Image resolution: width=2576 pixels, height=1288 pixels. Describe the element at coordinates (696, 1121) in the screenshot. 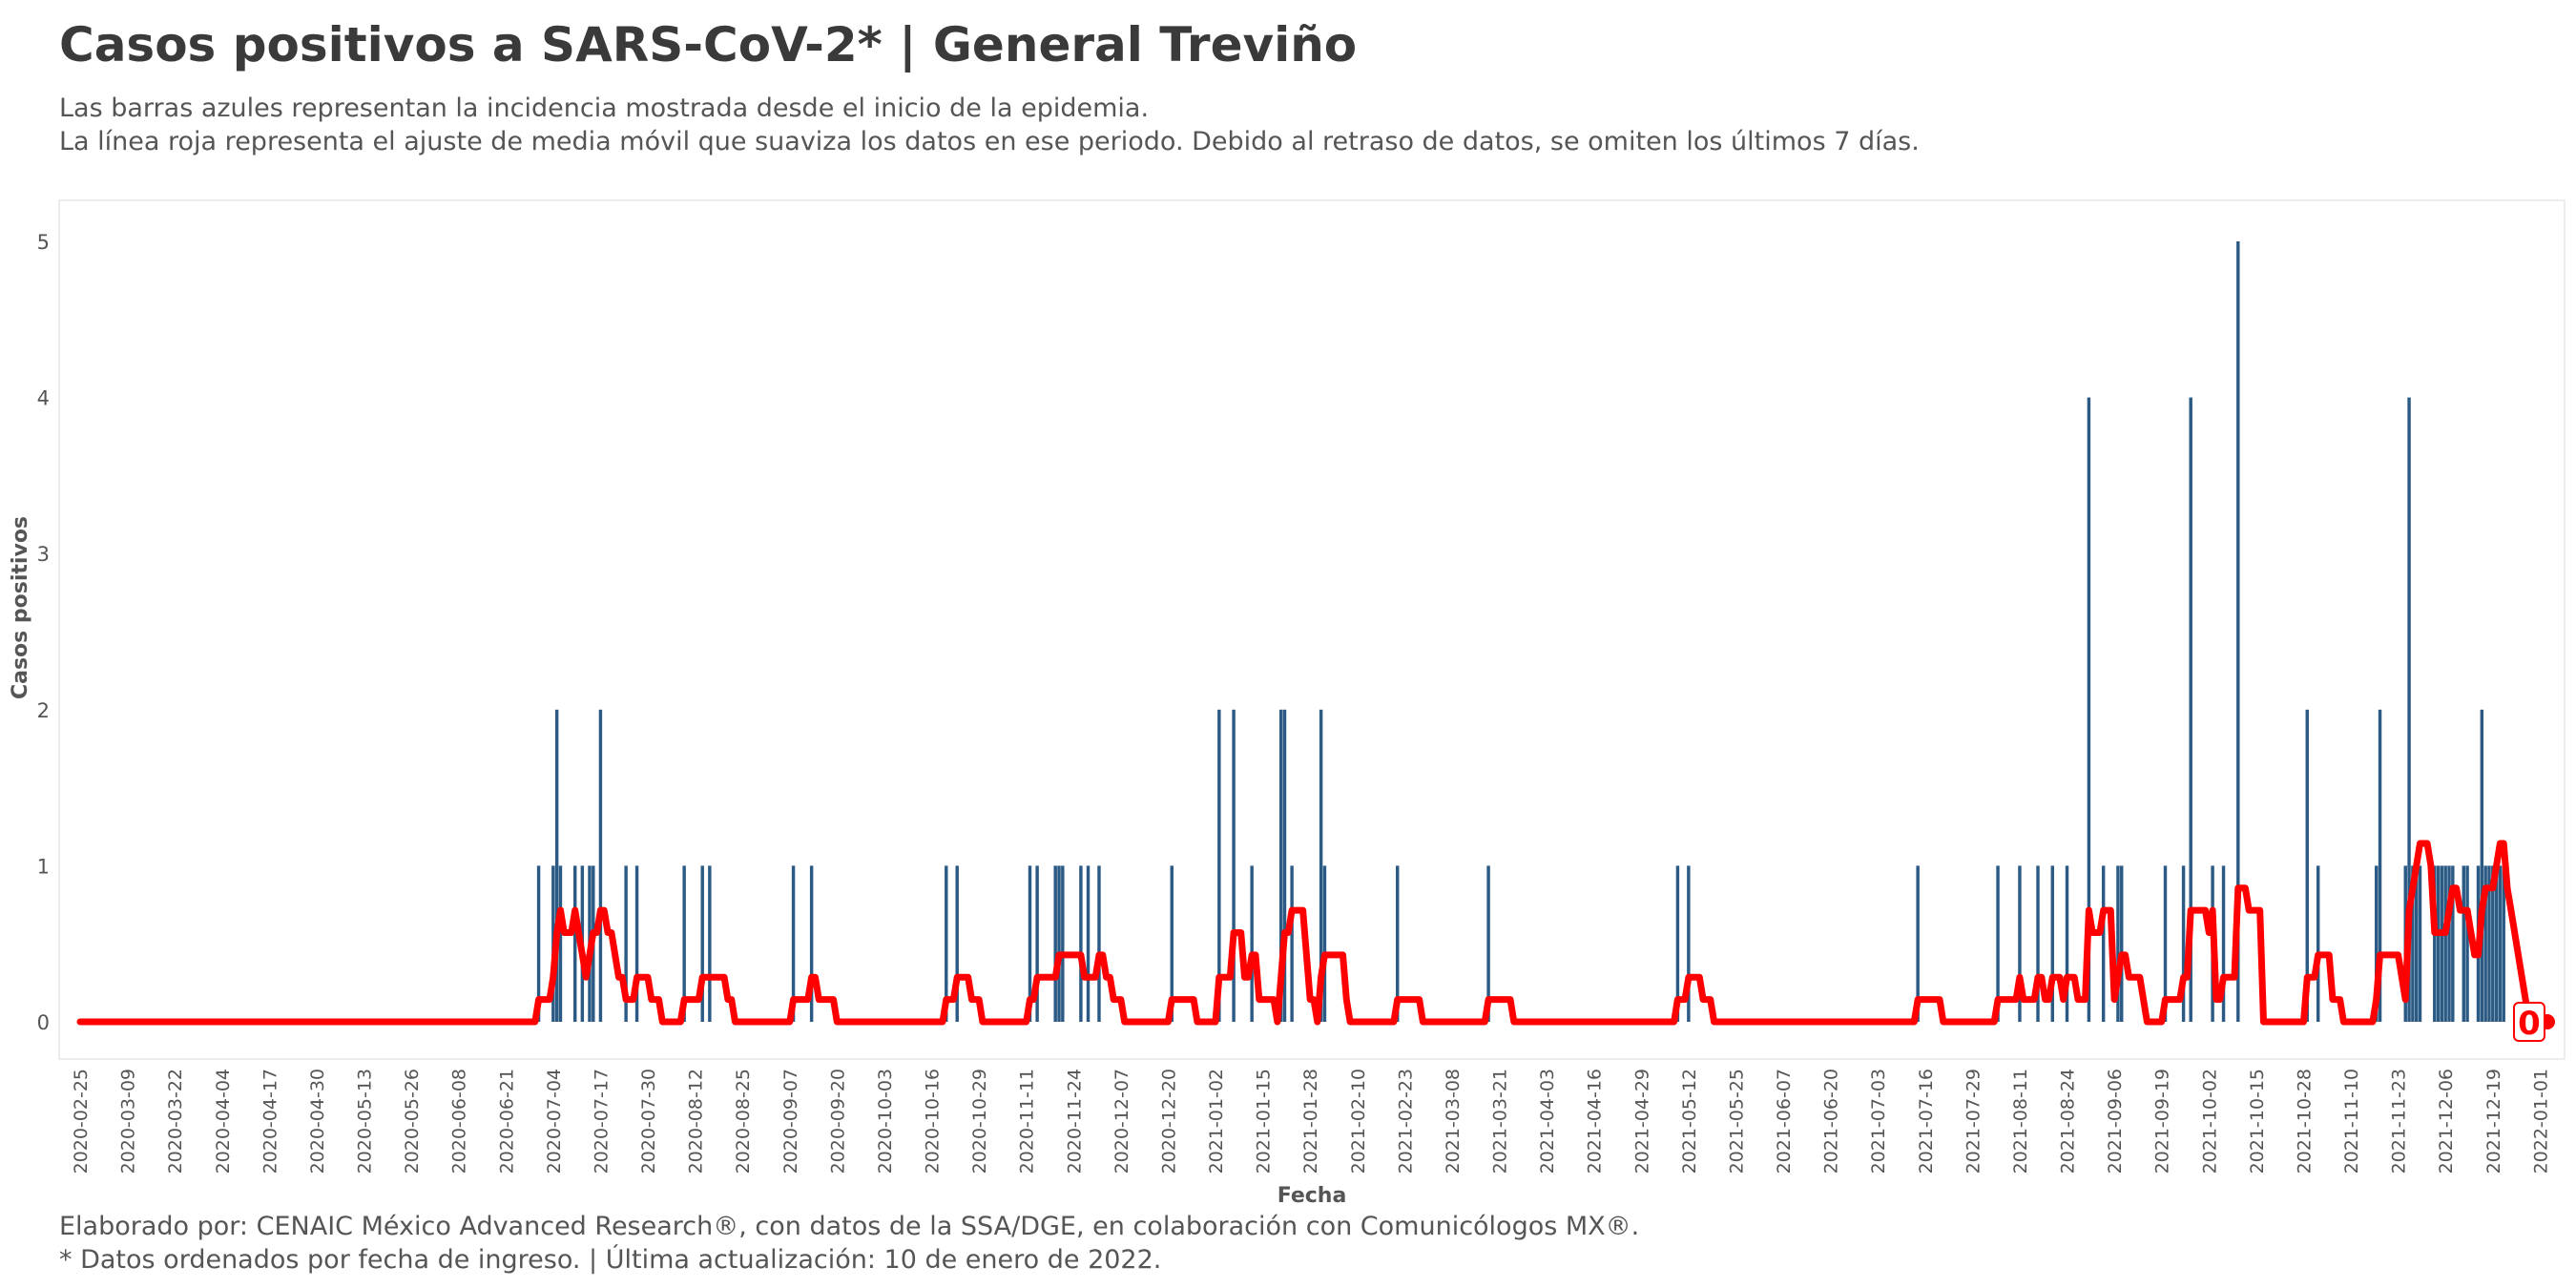

I see `x-tick-label: 2020-08-12` at that location.